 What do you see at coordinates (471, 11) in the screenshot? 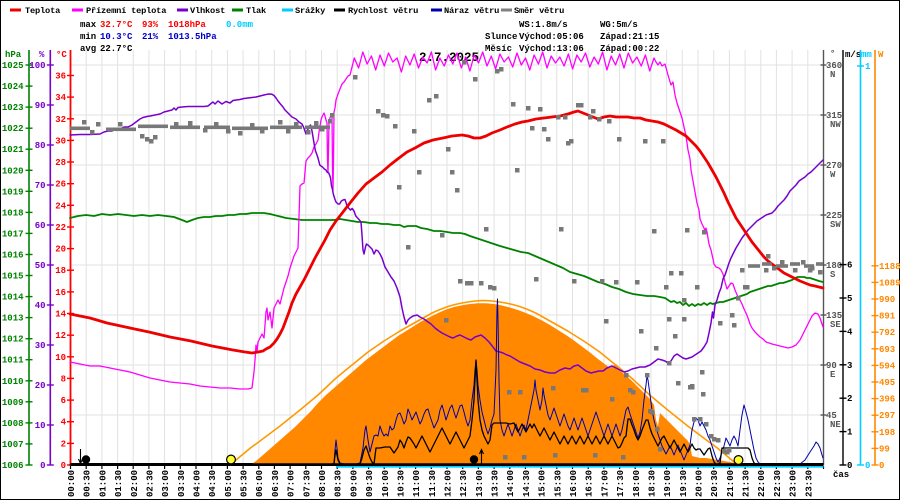
I see `svg-text: Náraz větru` at bounding box center [471, 11].